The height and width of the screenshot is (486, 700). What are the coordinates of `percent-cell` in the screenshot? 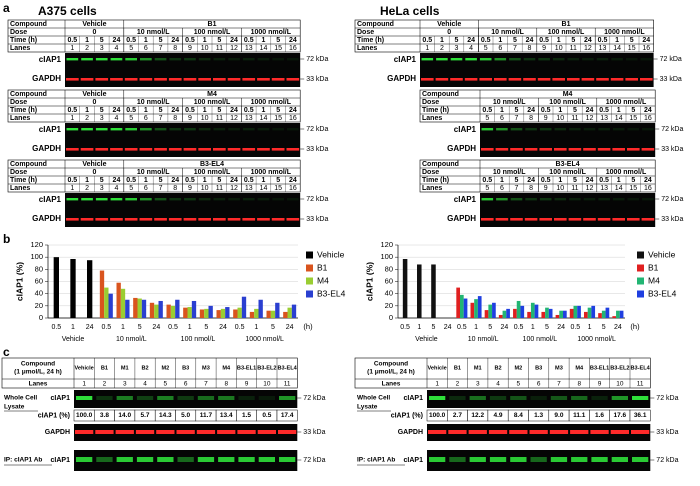 It's located at (287, 415).